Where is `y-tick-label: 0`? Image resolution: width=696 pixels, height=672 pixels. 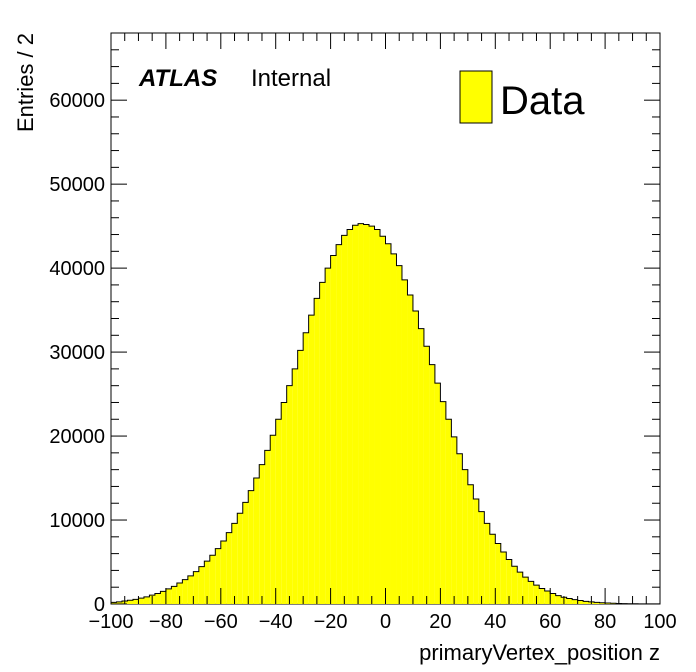 y-tick-label: 0 is located at coordinates (99, 605).